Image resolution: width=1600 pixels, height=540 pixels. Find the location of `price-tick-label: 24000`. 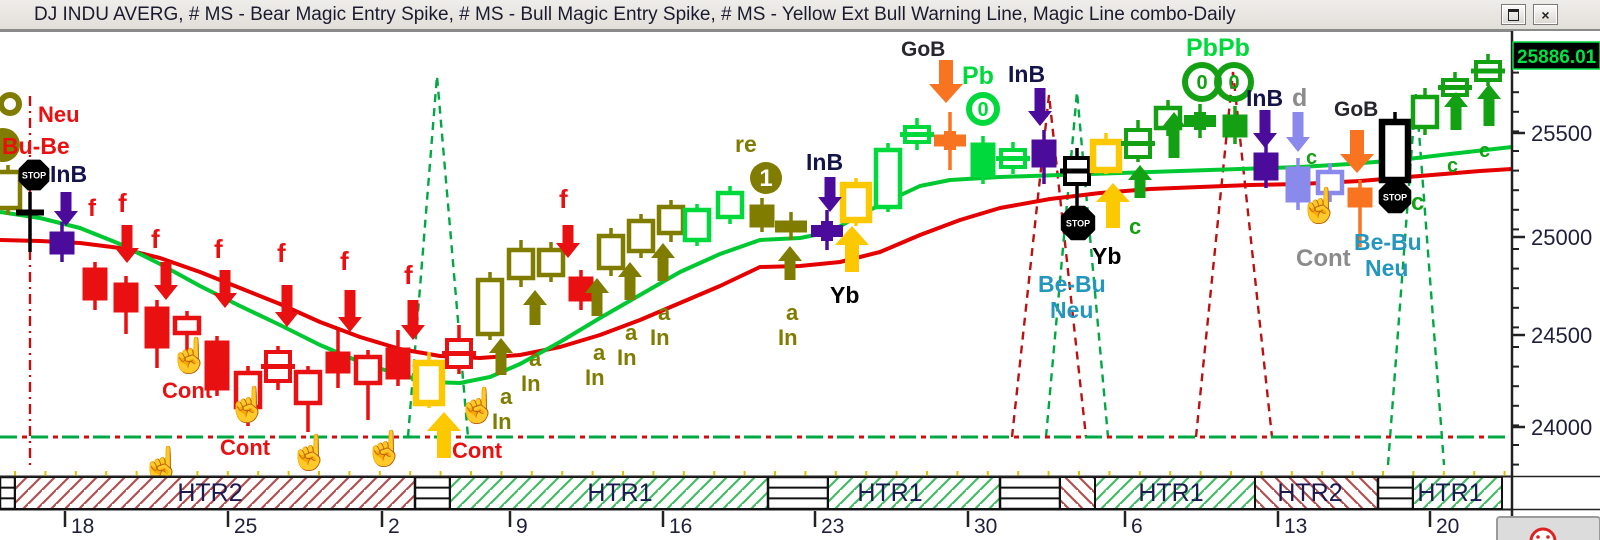

price-tick-label: 24000 is located at coordinates (1561, 427).